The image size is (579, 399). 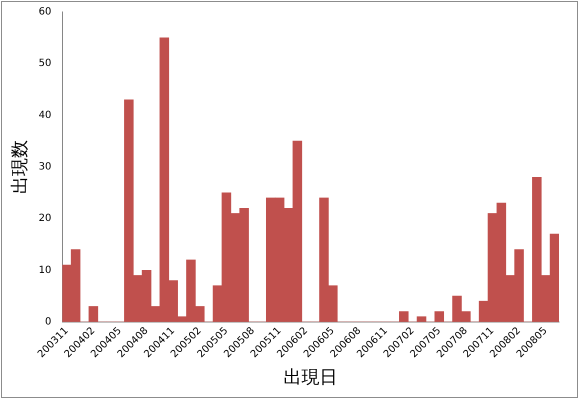 What do you see at coordinates (45, 64) in the screenshot?
I see `y-tick-label: 50` at bounding box center [45, 64].